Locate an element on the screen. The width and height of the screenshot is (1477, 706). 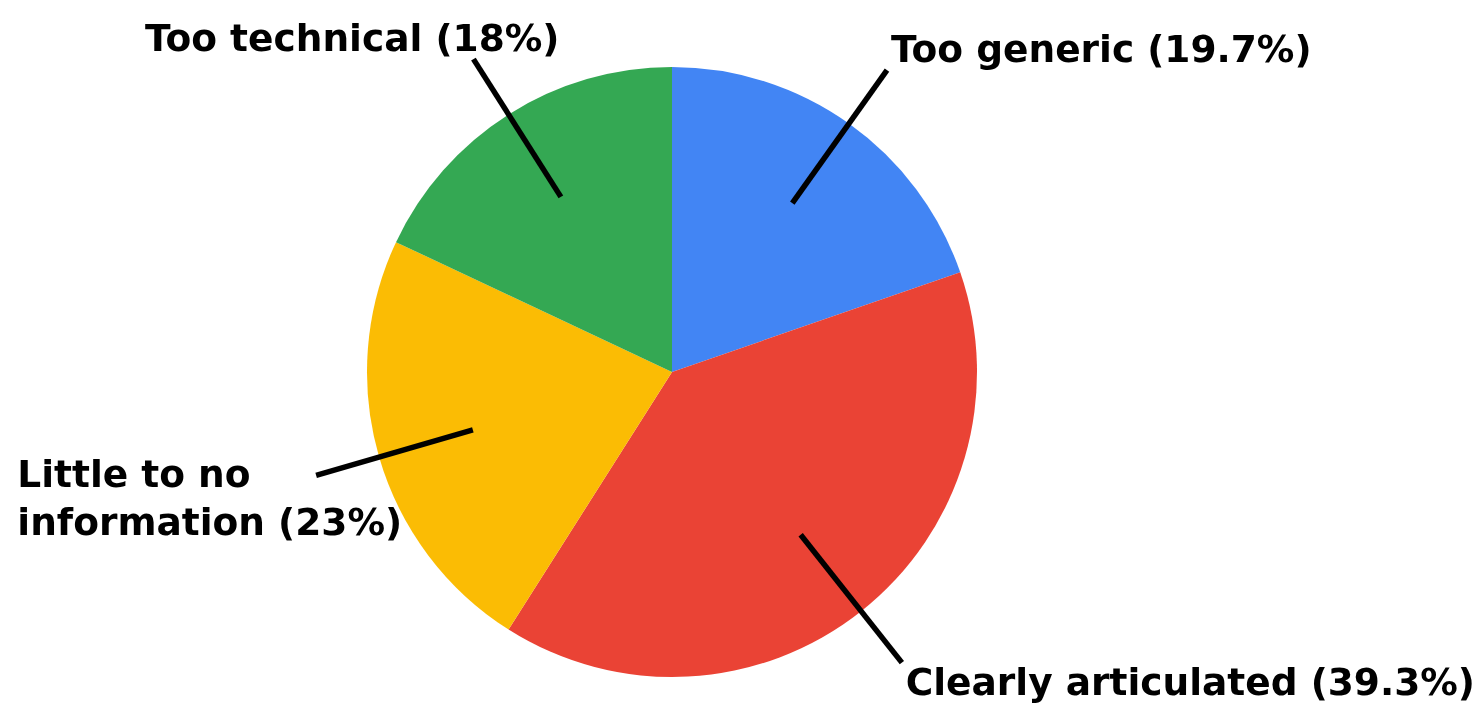
slice-label: Too generic (19.7%) is located at coordinates (1101, 48).